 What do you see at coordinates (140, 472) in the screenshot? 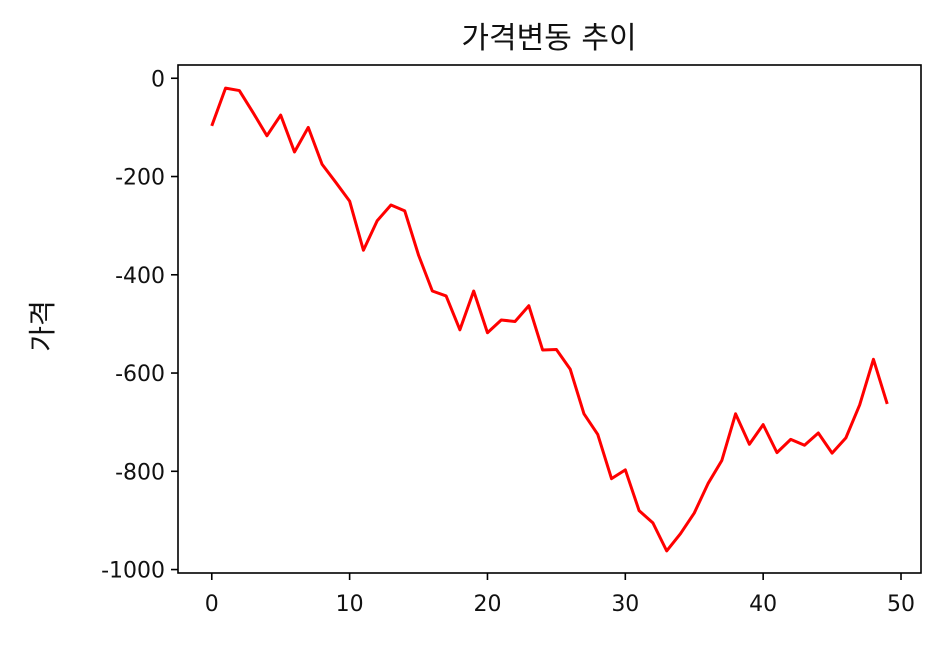
I see `y-tick-label: -800` at bounding box center [140, 472].